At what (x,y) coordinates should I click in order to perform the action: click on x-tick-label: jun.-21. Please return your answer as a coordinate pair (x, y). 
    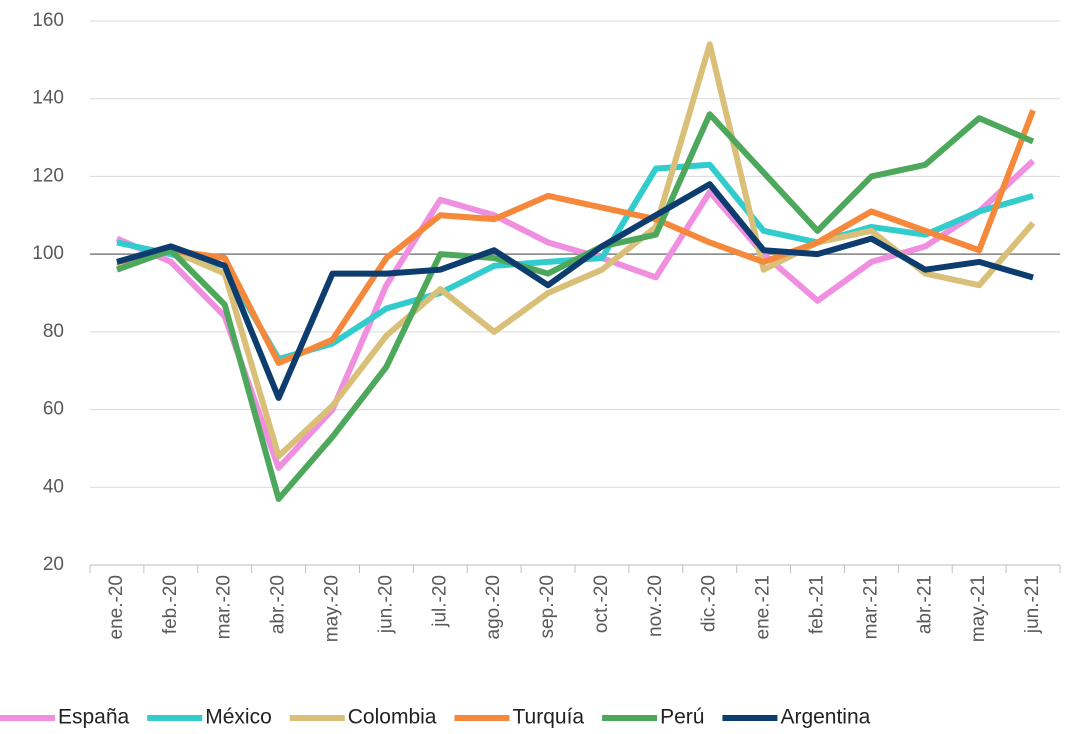
    Looking at the image, I should click on (1032, 604).